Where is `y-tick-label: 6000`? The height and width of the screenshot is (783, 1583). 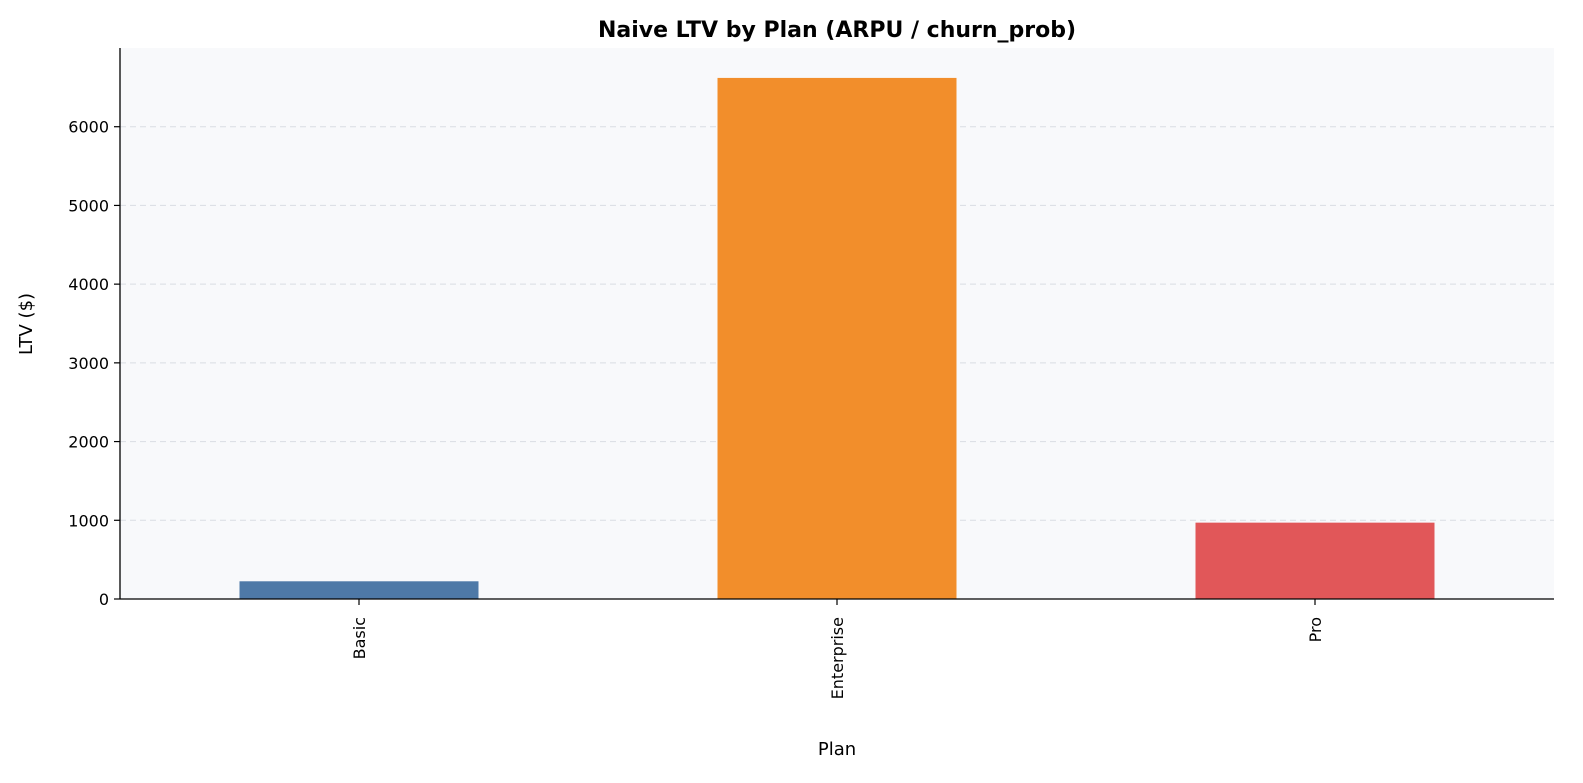
y-tick-label: 6000 is located at coordinates (88, 127).